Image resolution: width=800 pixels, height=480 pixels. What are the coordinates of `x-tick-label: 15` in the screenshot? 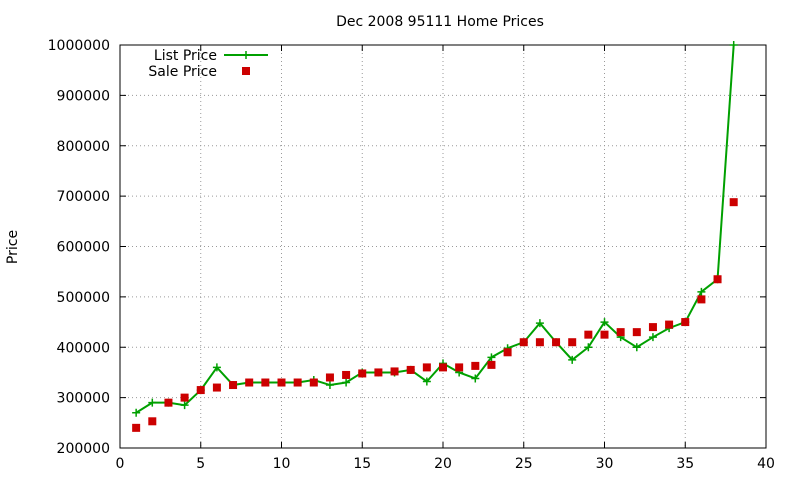 It's located at (362, 464).